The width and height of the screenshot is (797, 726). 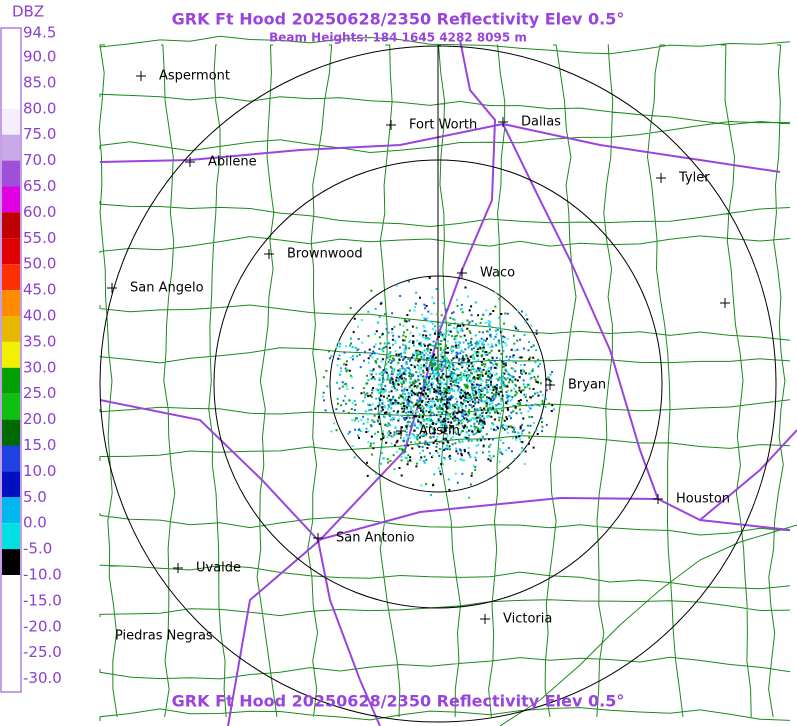 I want to click on subtitle: Beam Heights: 184 1645 4282 8095 m, so click(x=398, y=38).